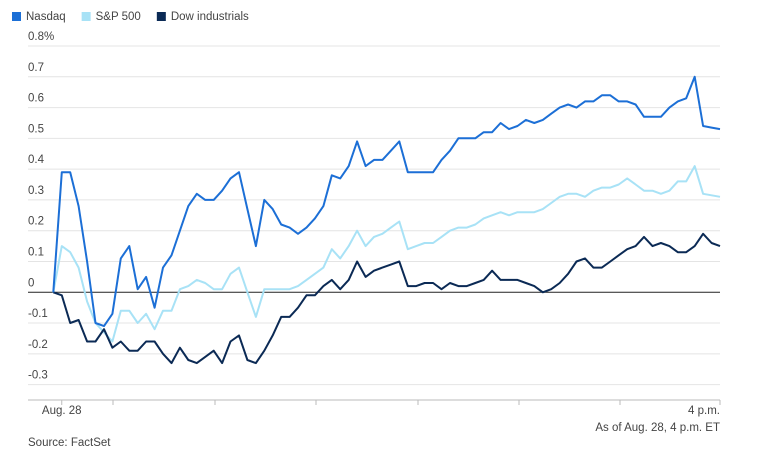  Describe the element at coordinates (36, 222) in the screenshot. I see `y-tick-label: 0.2` at that location.